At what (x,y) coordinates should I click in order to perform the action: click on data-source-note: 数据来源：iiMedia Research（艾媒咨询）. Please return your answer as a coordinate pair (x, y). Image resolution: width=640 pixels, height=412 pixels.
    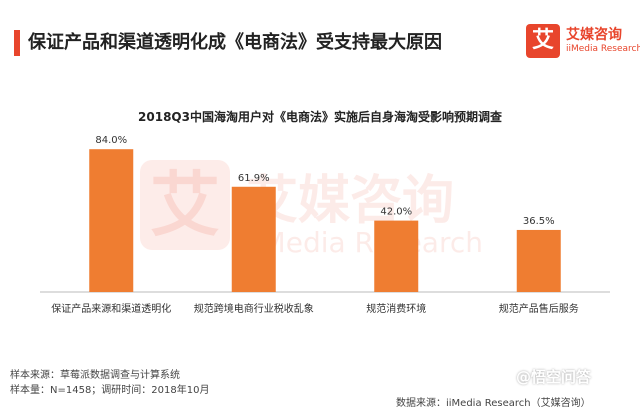
    Looking at the image, I should click on (493, 403).